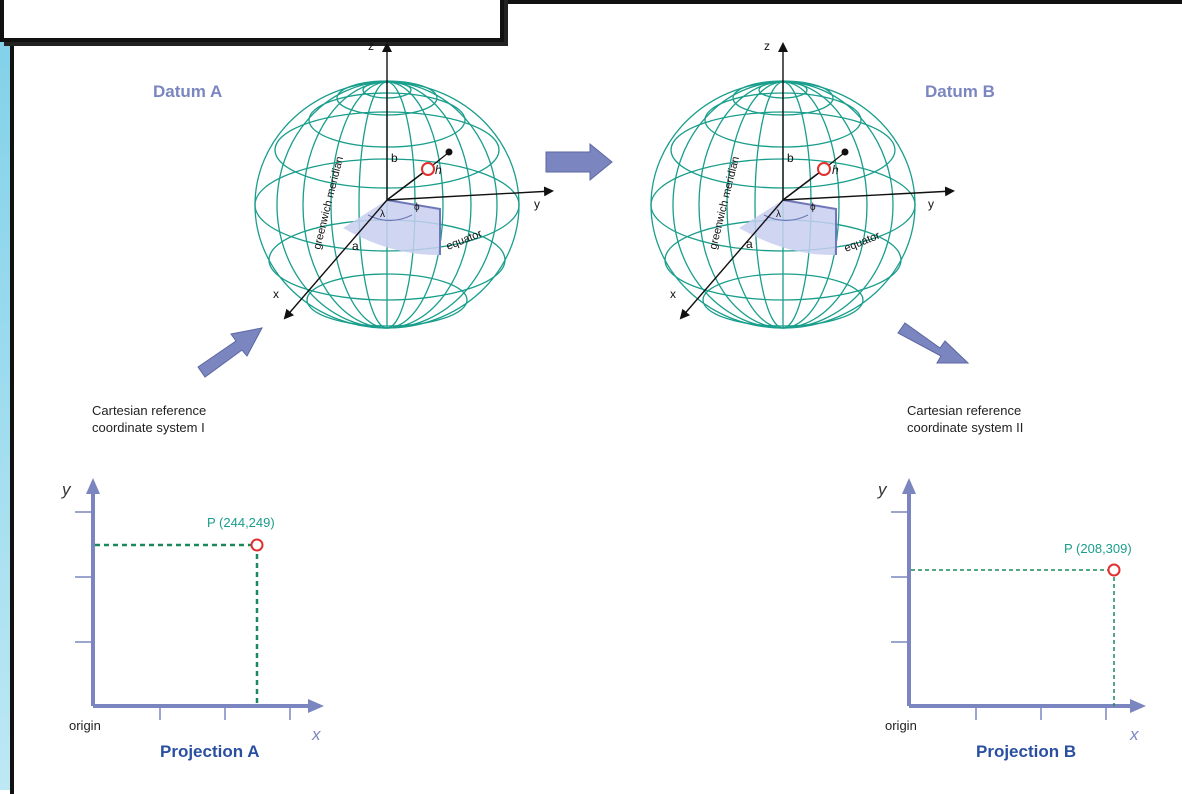 Image resolution: width=1182 pixels, height=794 pixels. What do you see at coordinates (252, 21) in the screenshot?
I see `overlapping-window-fragment` at bounding box center [252, 21].